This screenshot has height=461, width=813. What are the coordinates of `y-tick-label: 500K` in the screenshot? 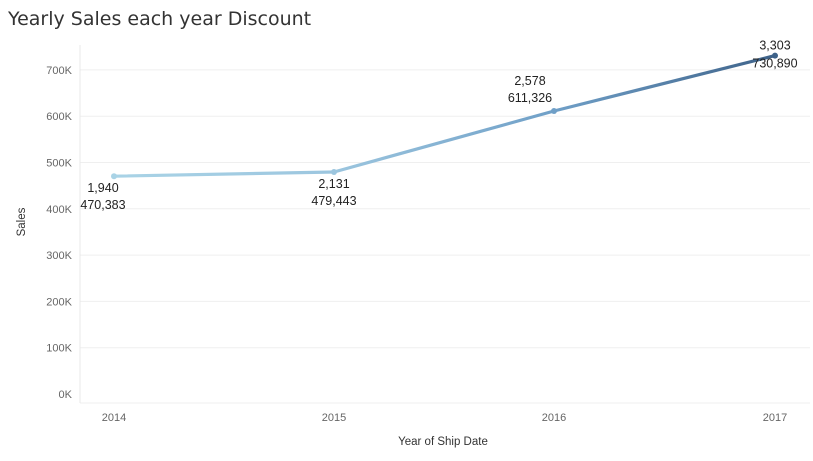 It's located at (59, 164).